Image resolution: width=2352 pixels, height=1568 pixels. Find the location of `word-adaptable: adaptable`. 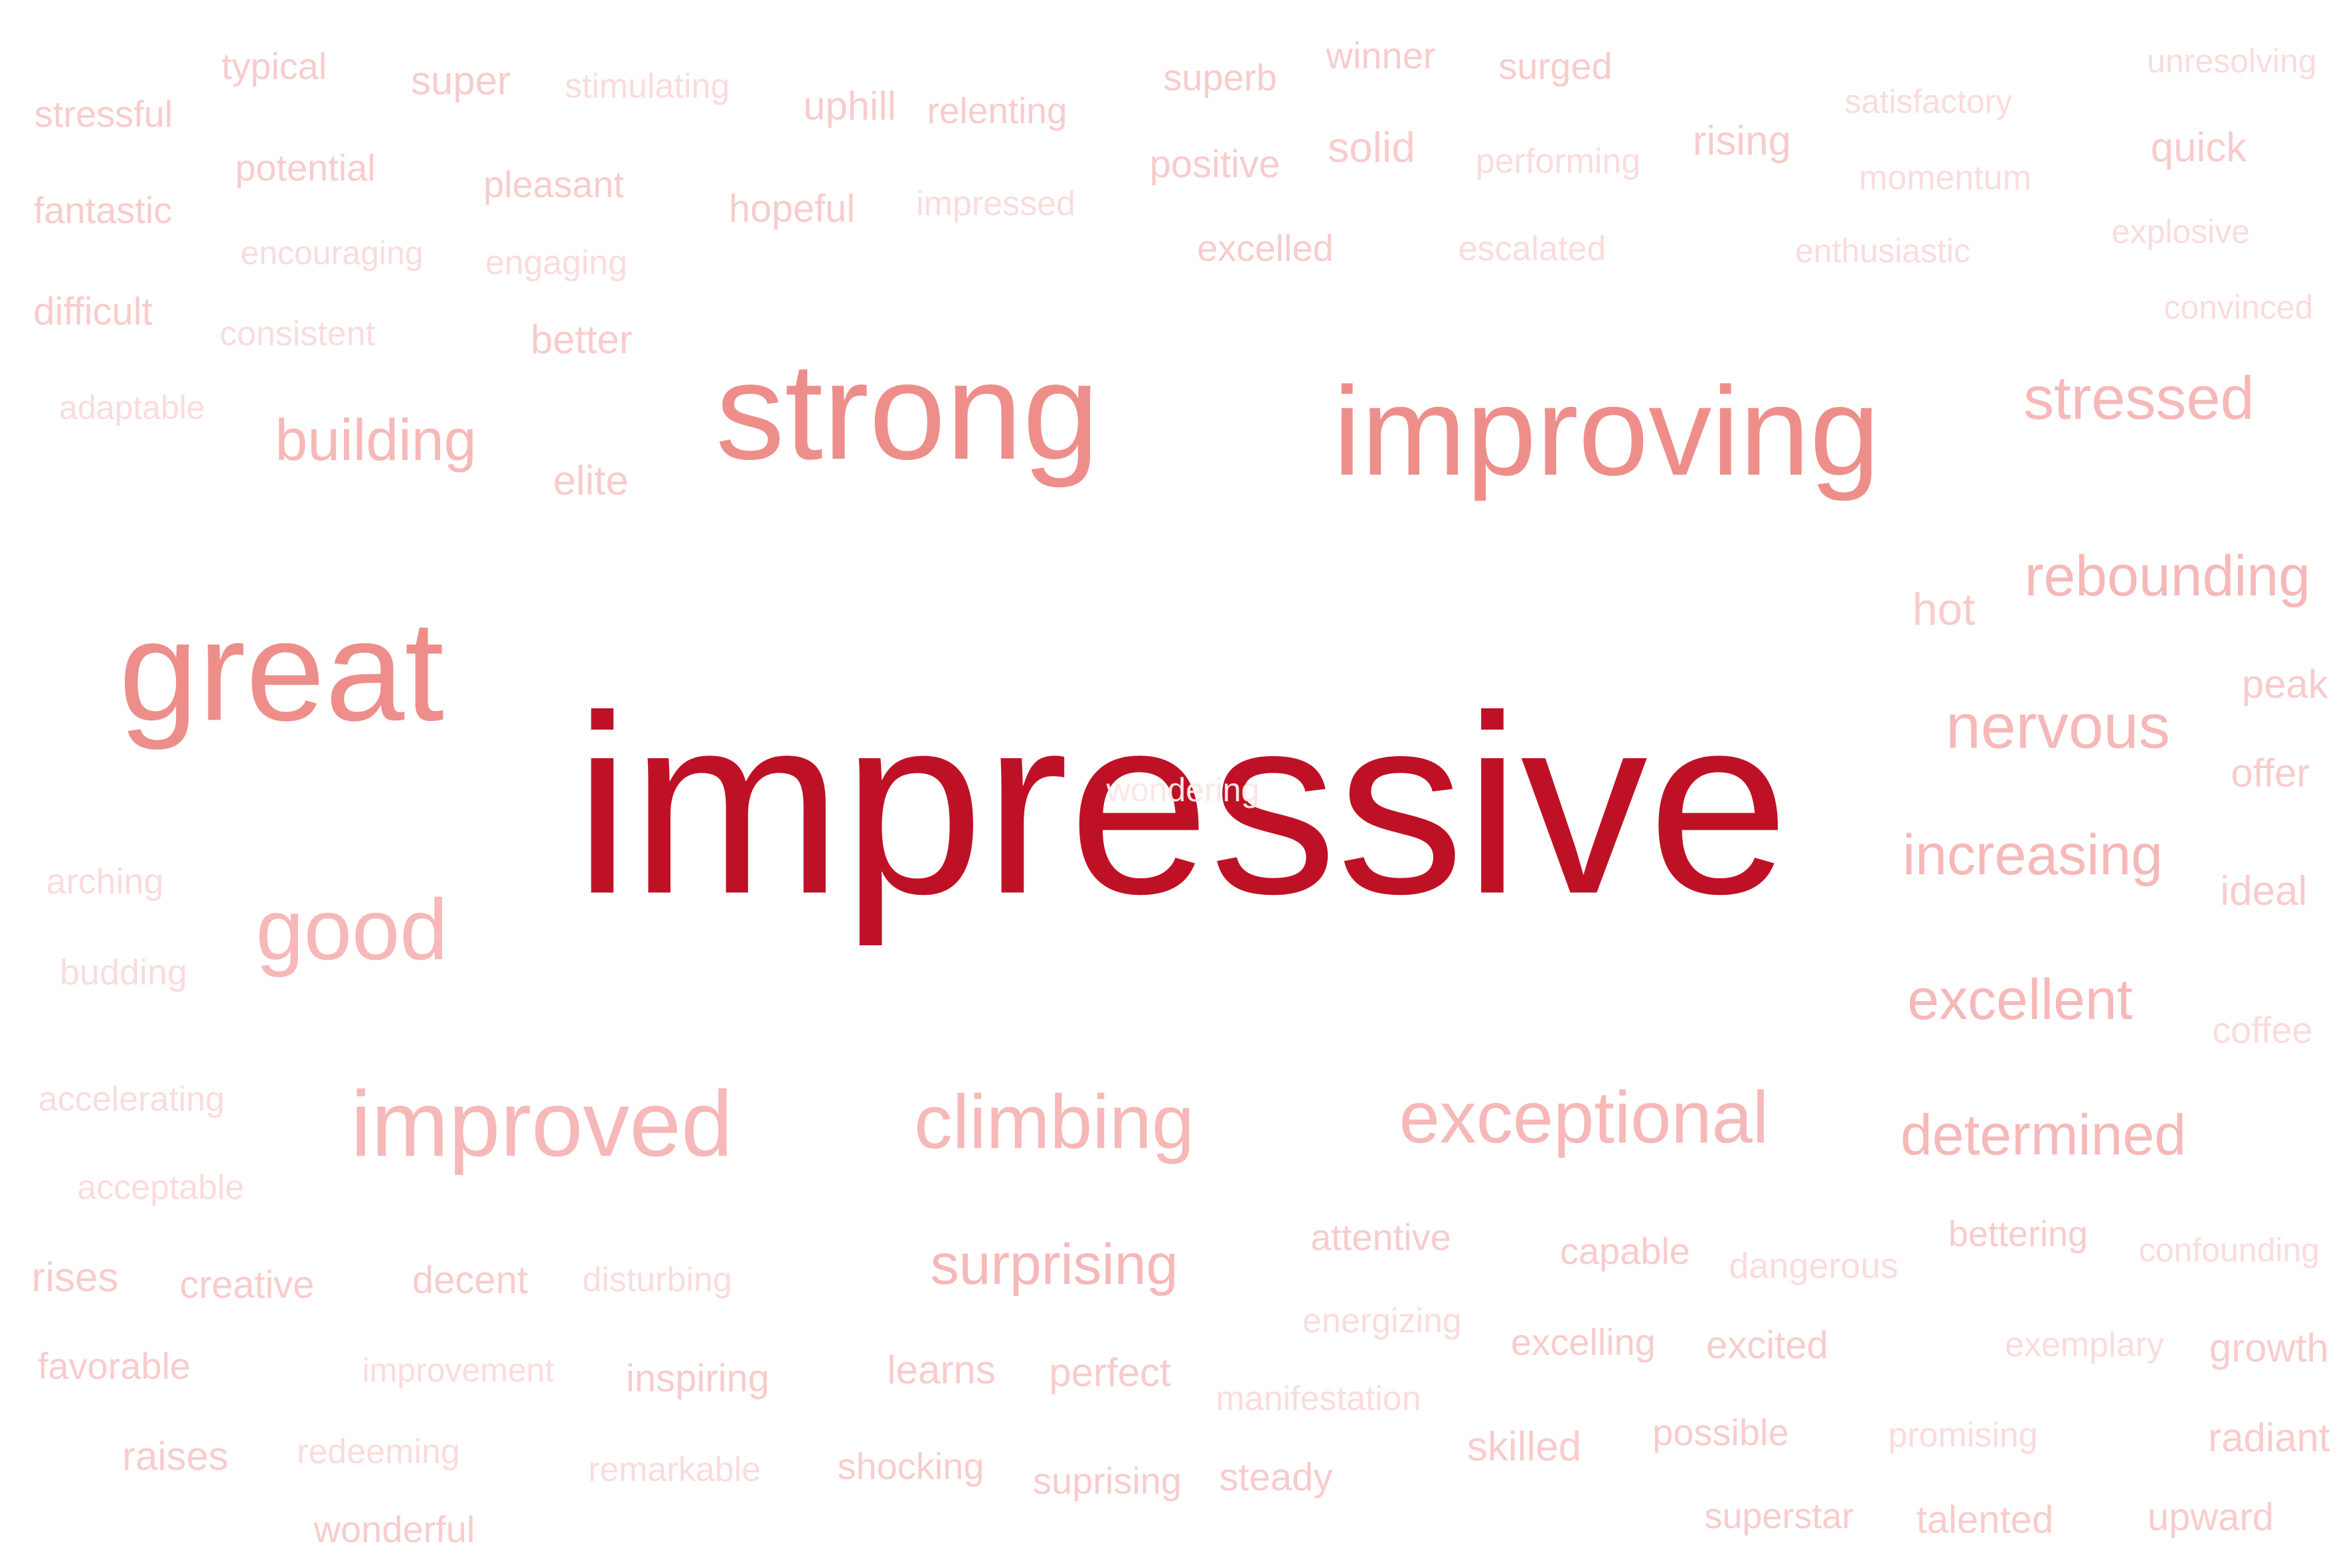

word-adaptable: adaptable is located at coordinates (132, 408).